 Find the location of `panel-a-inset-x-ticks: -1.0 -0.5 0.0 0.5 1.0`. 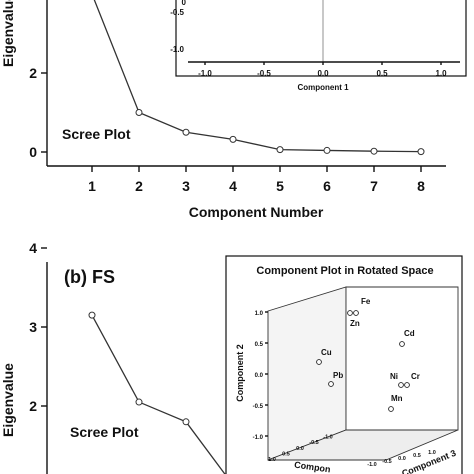

panel-a-inset-x-ticks: -1.0 -0.5 0.0 0.5 1.0 is located at coordinates (322, 70).